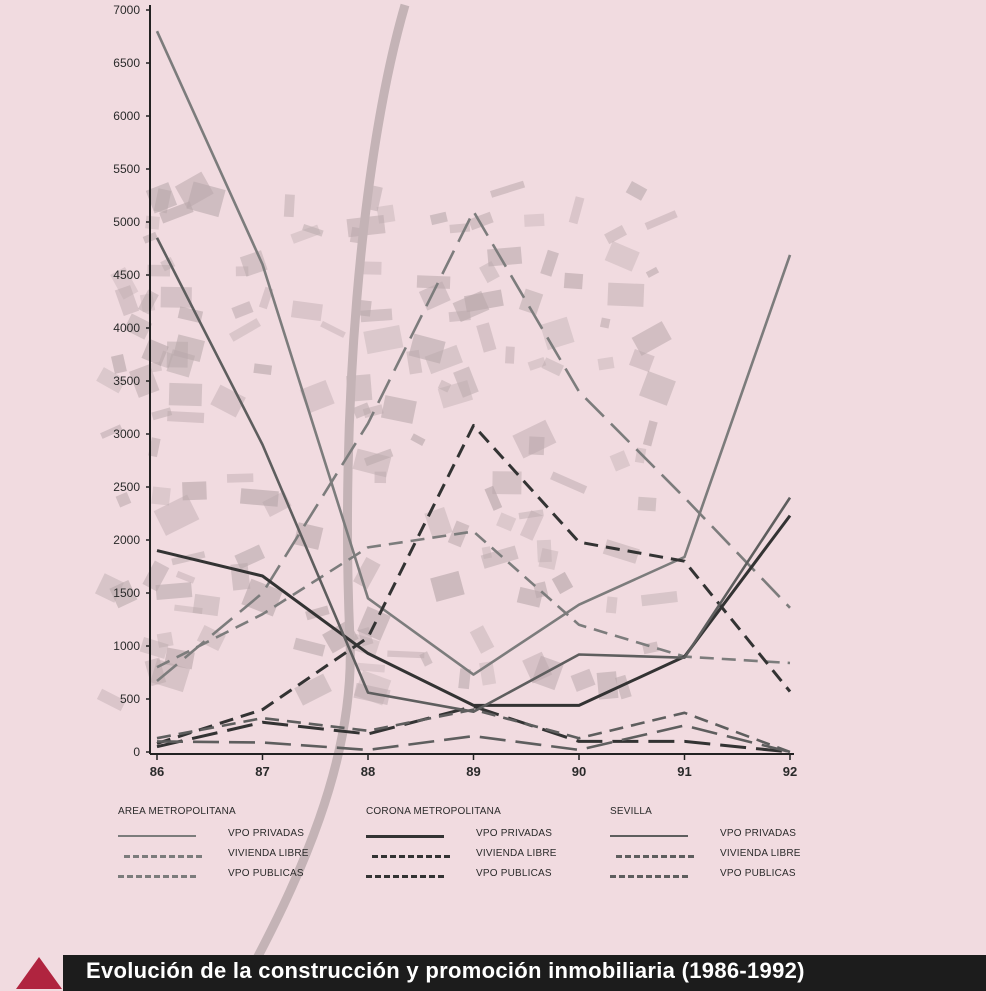  What do you see at coordinates (126, 222) in the screenshot?
I see `y-tick-label: 5000` at bounding box center [126, 222].